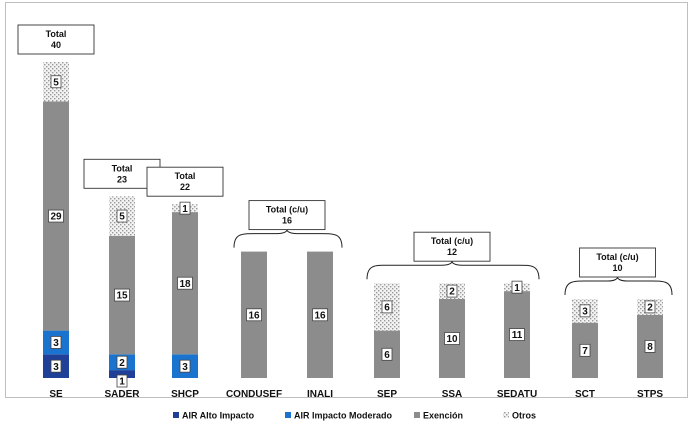 The height and width of the screenshot is (424, 693). What do you see at coordinates (650, 394) in the screenshot?
I see `category-label-stps: STPS` at bounding box center [650, 394].